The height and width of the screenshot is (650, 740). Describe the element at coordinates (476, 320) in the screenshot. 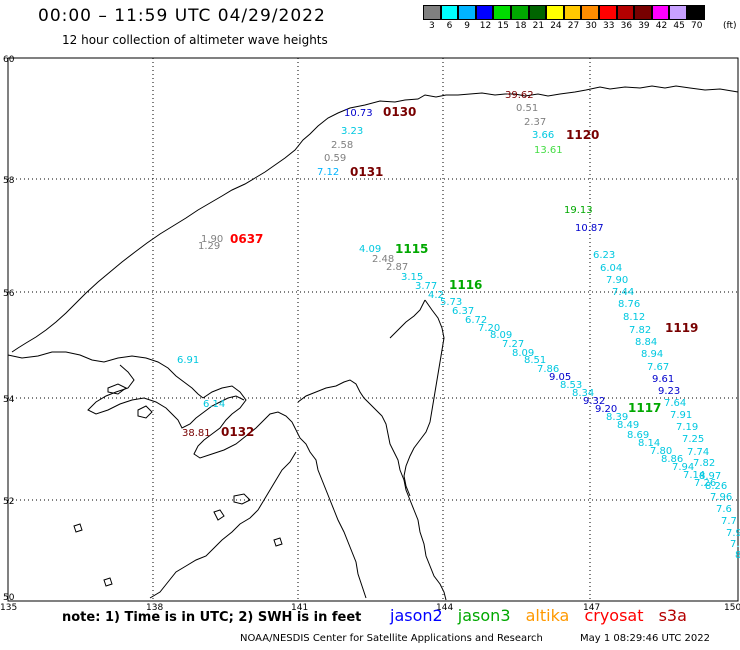

I see `wave-height-label: 6.72` at that location.